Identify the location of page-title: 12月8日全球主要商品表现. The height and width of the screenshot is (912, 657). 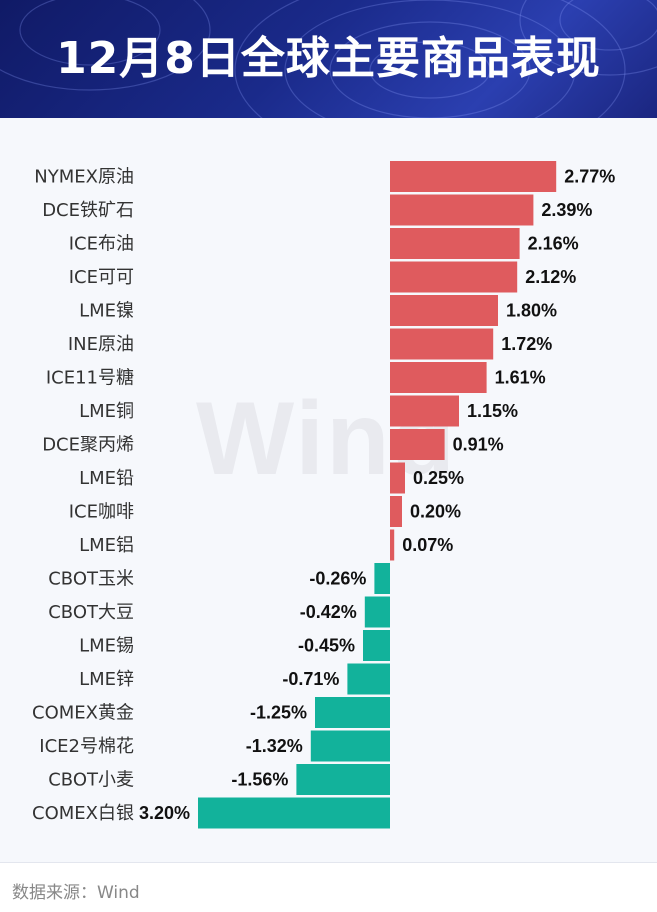
(328, 58).